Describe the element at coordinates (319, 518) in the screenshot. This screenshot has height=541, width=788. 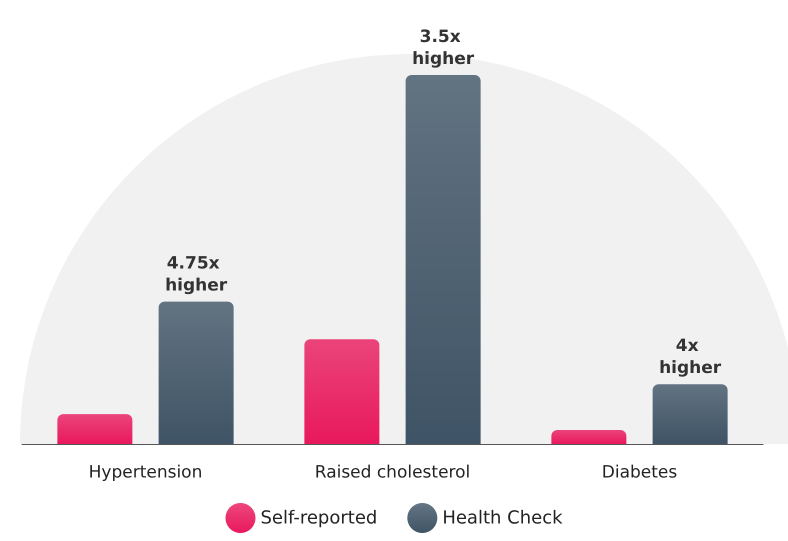
I see `legend-label: Self-reported` at that location.